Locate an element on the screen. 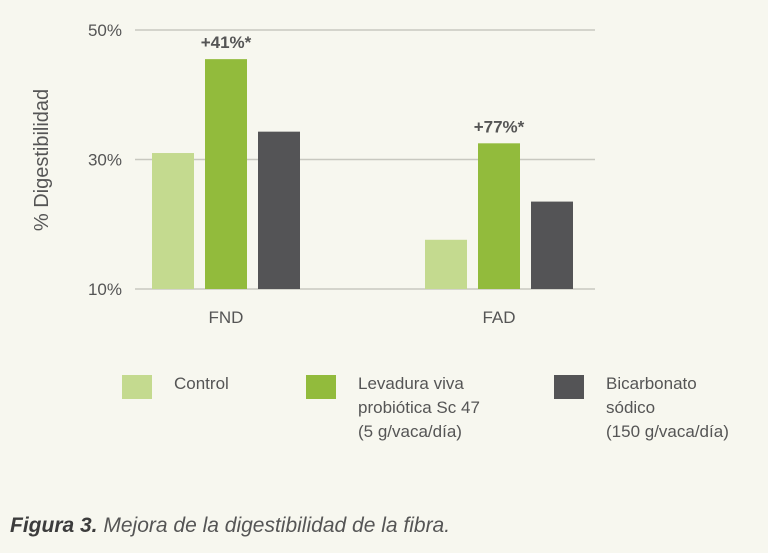 The image size is (768, 553). y-axis-ticks: 10% 30% 50% is located at coordinates (105, 160).